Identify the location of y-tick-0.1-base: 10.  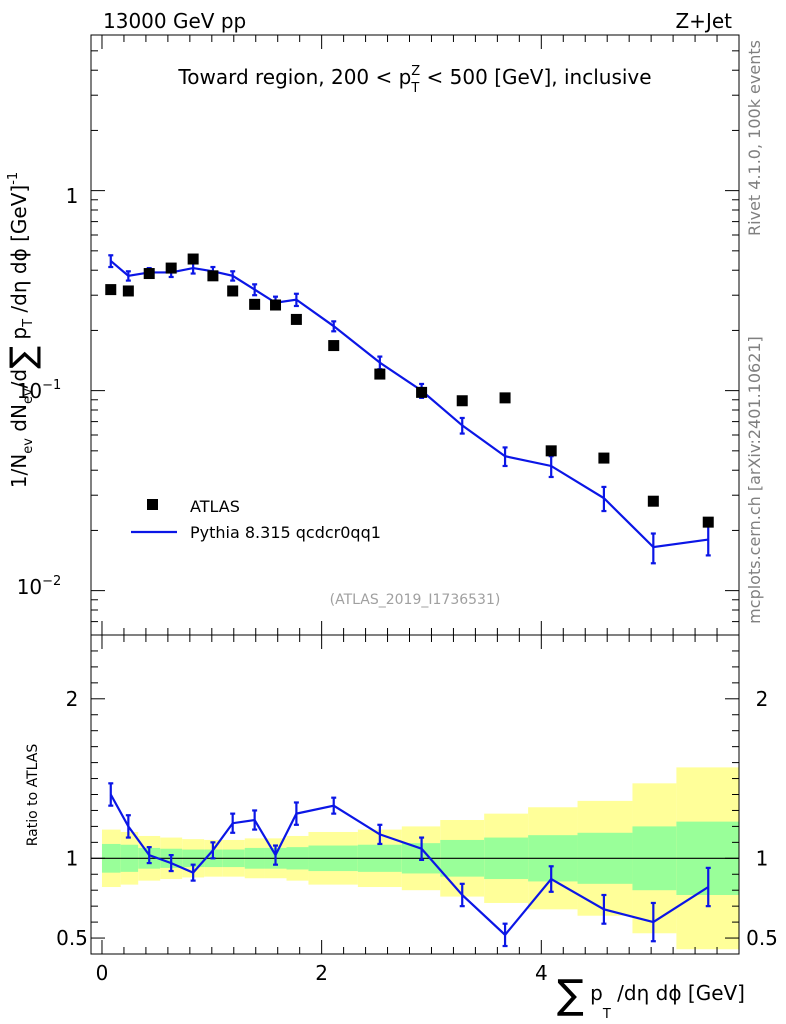
(29, 391).